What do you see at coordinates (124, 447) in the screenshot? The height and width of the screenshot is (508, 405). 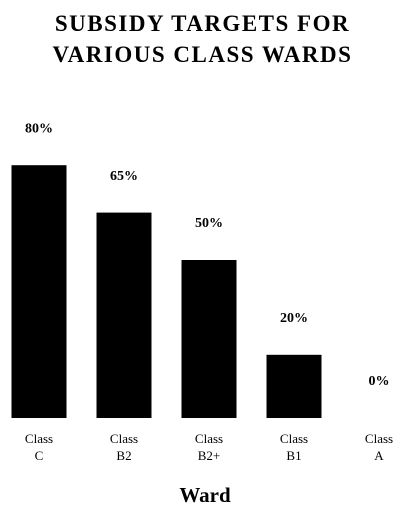 I see `x-tick-label: Class B2` at bounding box center [124, 447].